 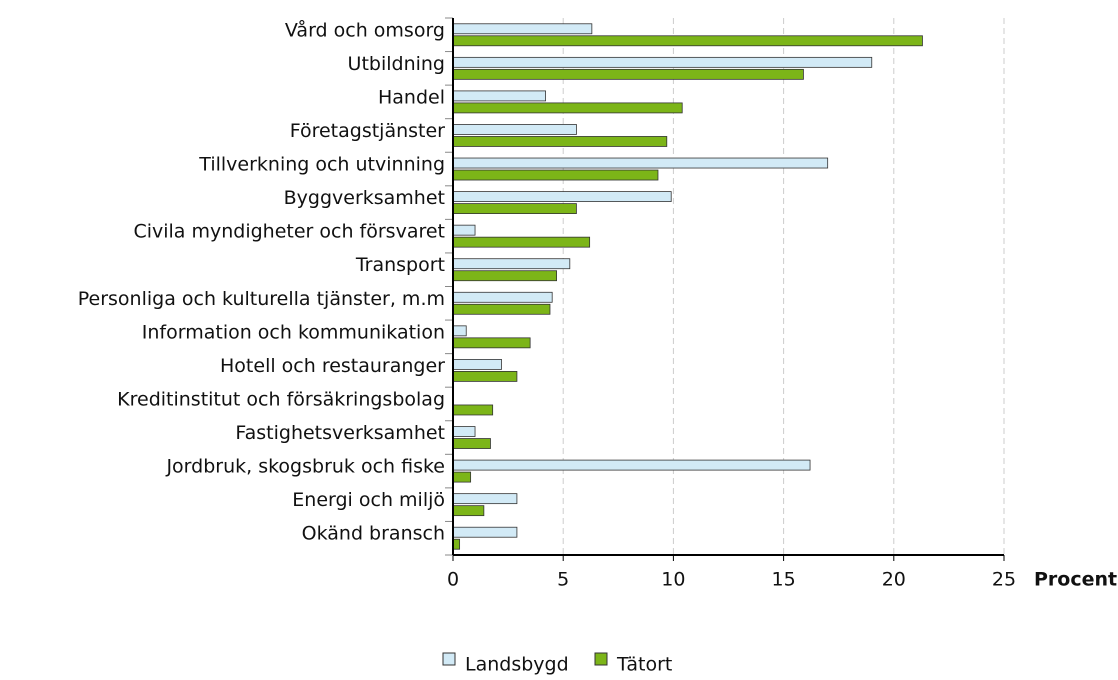 I want to click on y-tick-label: Energi och miljö, so click(x=368, y=500).